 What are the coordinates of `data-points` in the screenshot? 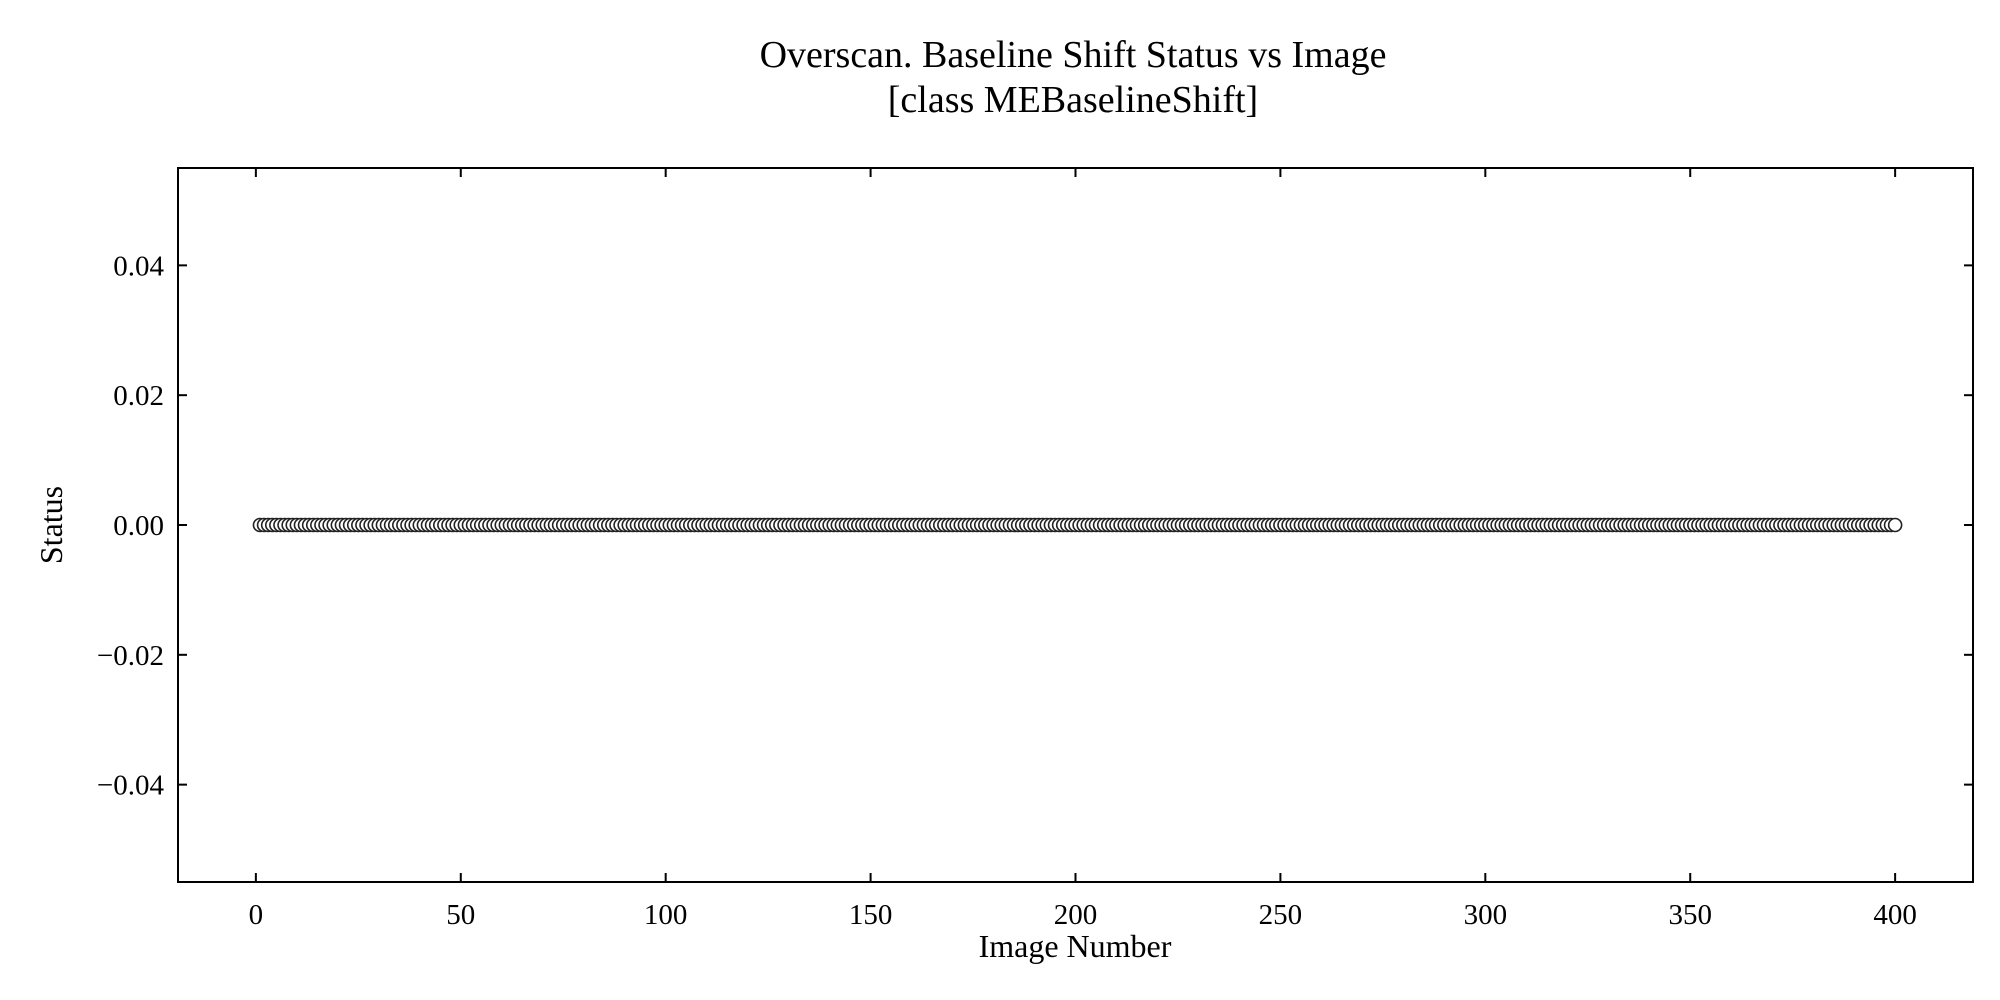 It's located at (1077, 525).